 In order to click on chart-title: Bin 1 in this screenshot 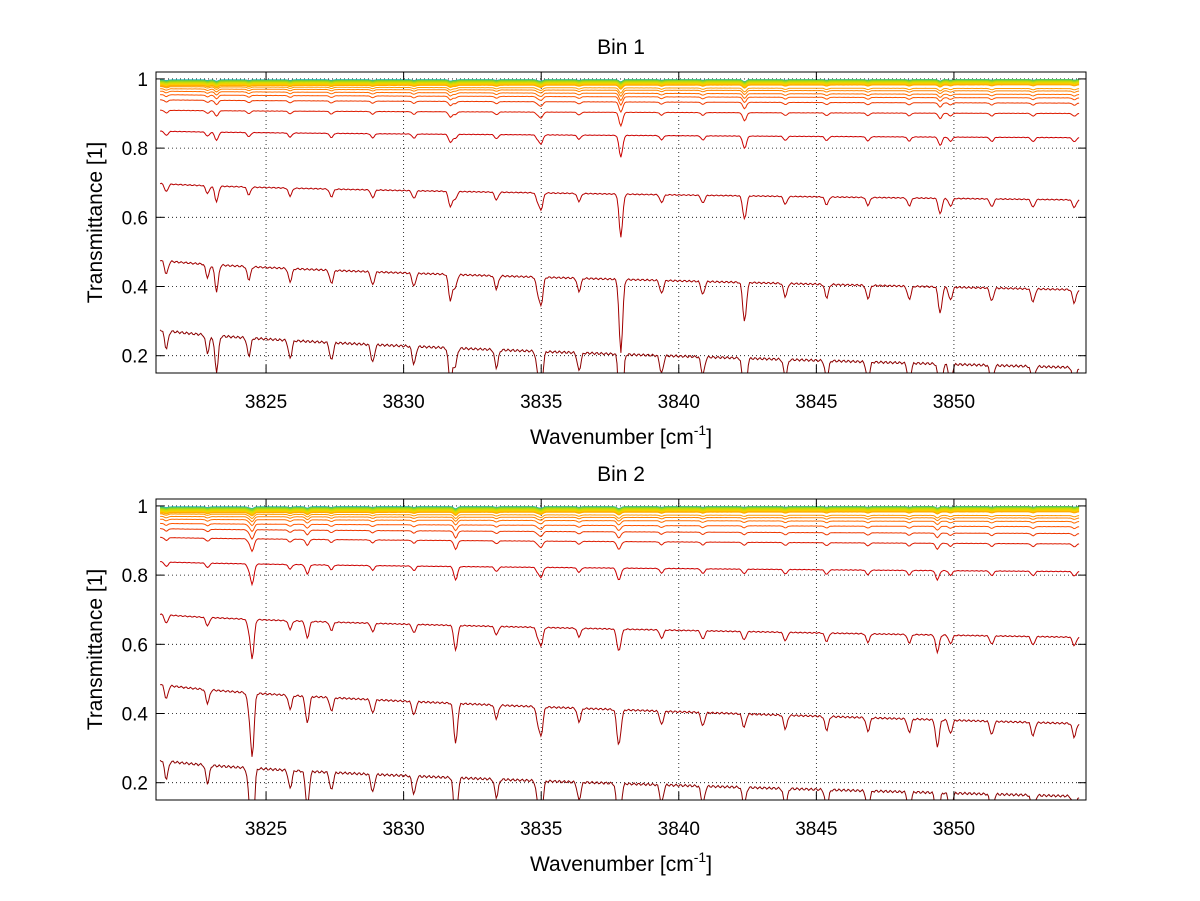, I will do `click(621, 47)`.